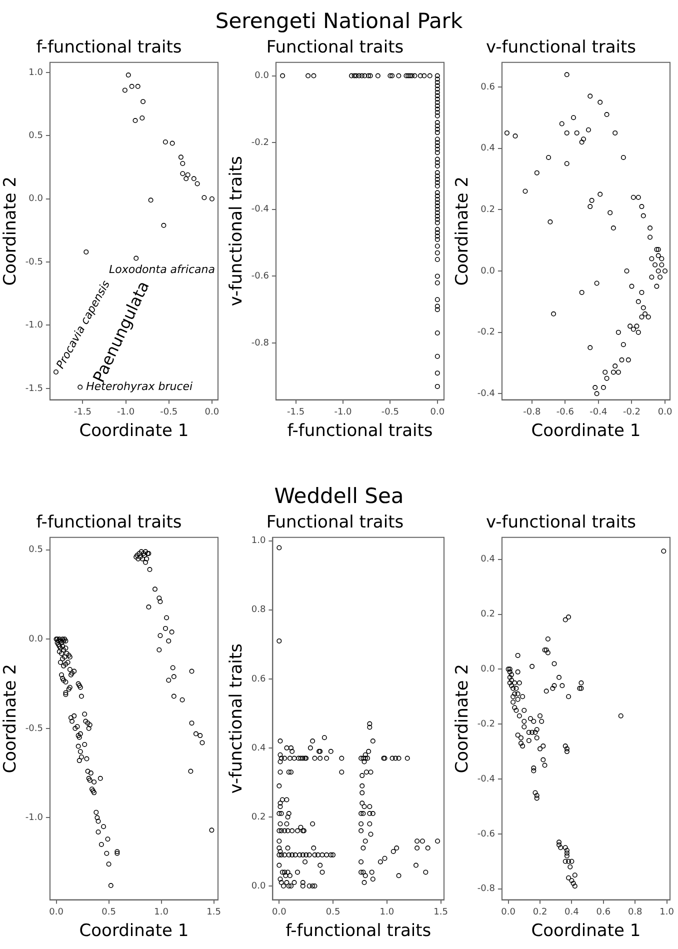 Image resolution: width=678 pixels, height=949 pixels. I want to click on y-tick-label: -1.0, so click(34, 325).